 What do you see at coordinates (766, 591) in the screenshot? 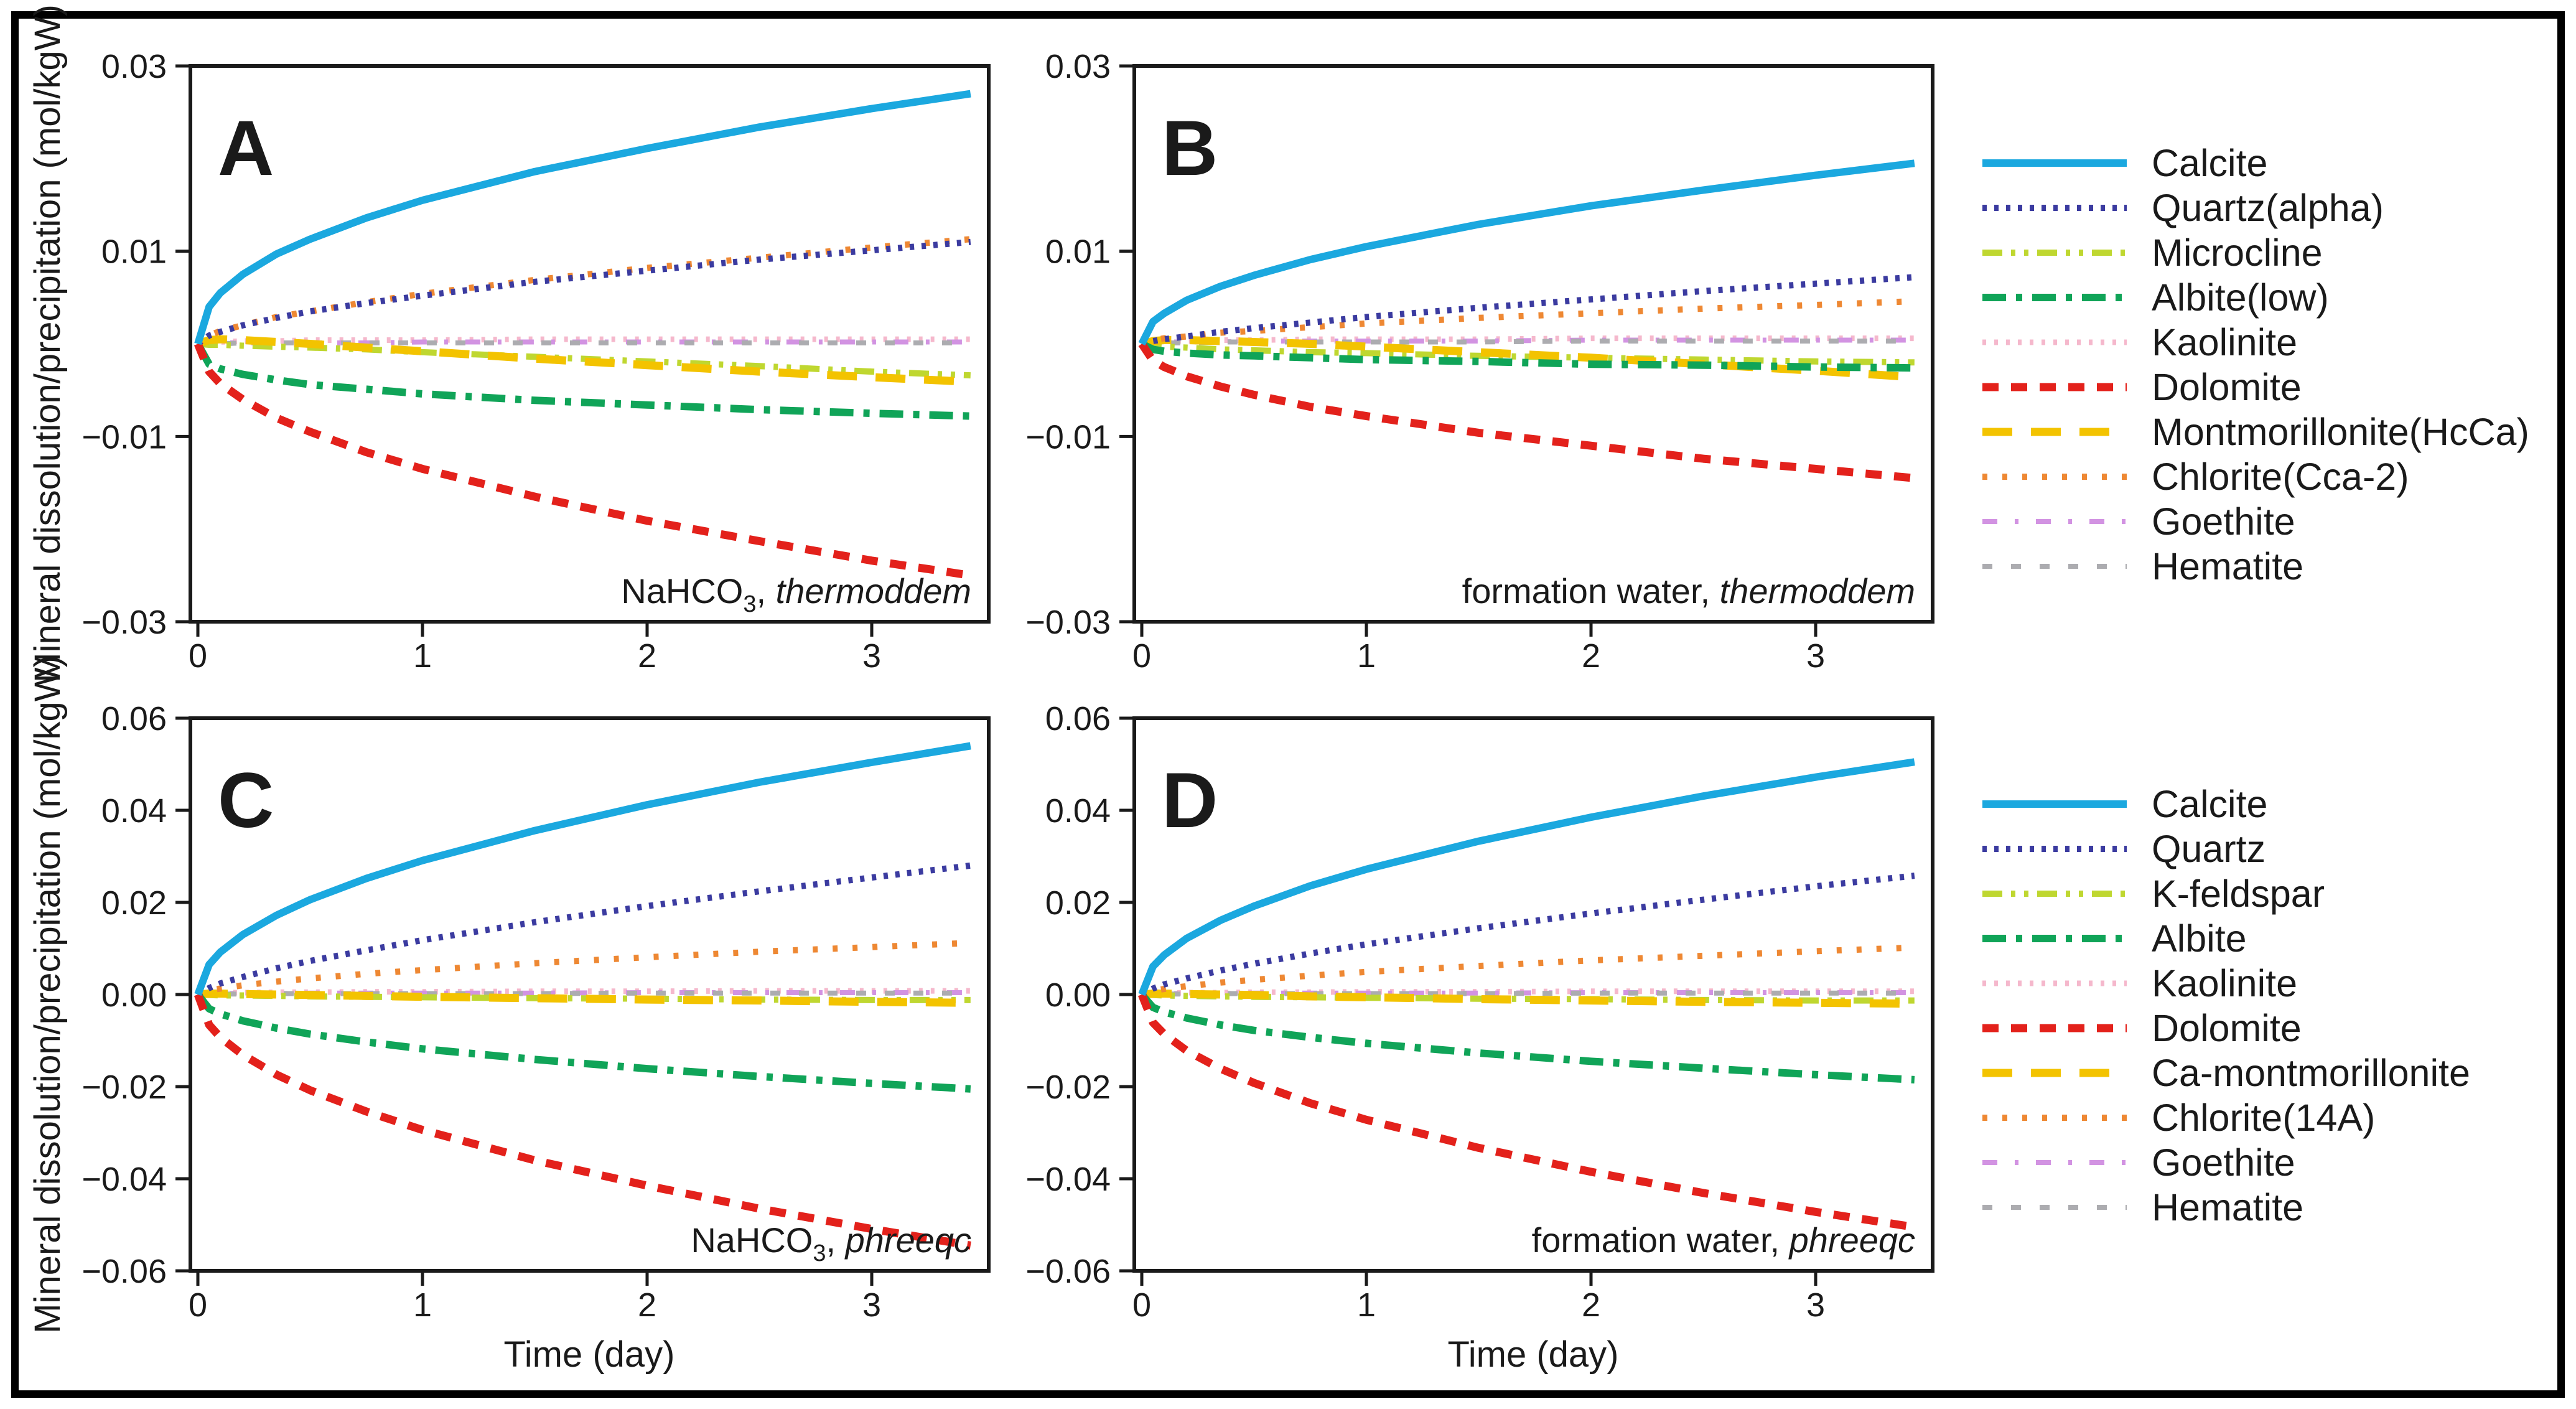
I see `annotation-text: ,` at bounding box center [766, 591].